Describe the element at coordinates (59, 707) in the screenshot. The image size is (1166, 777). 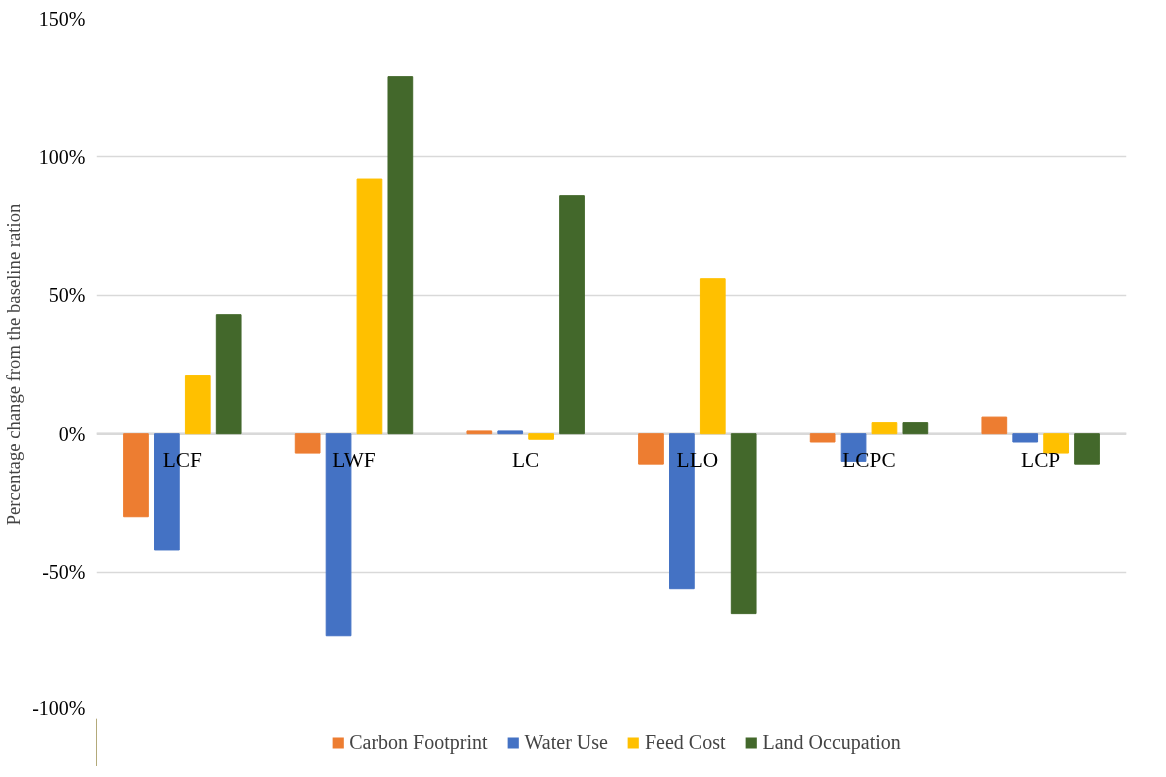
I see `y-tick-label: -100%` at that location.